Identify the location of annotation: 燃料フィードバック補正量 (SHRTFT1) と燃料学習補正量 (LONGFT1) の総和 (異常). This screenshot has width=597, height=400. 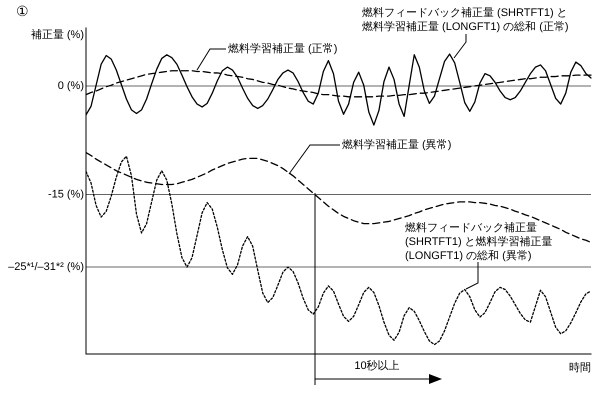
(479, 241).